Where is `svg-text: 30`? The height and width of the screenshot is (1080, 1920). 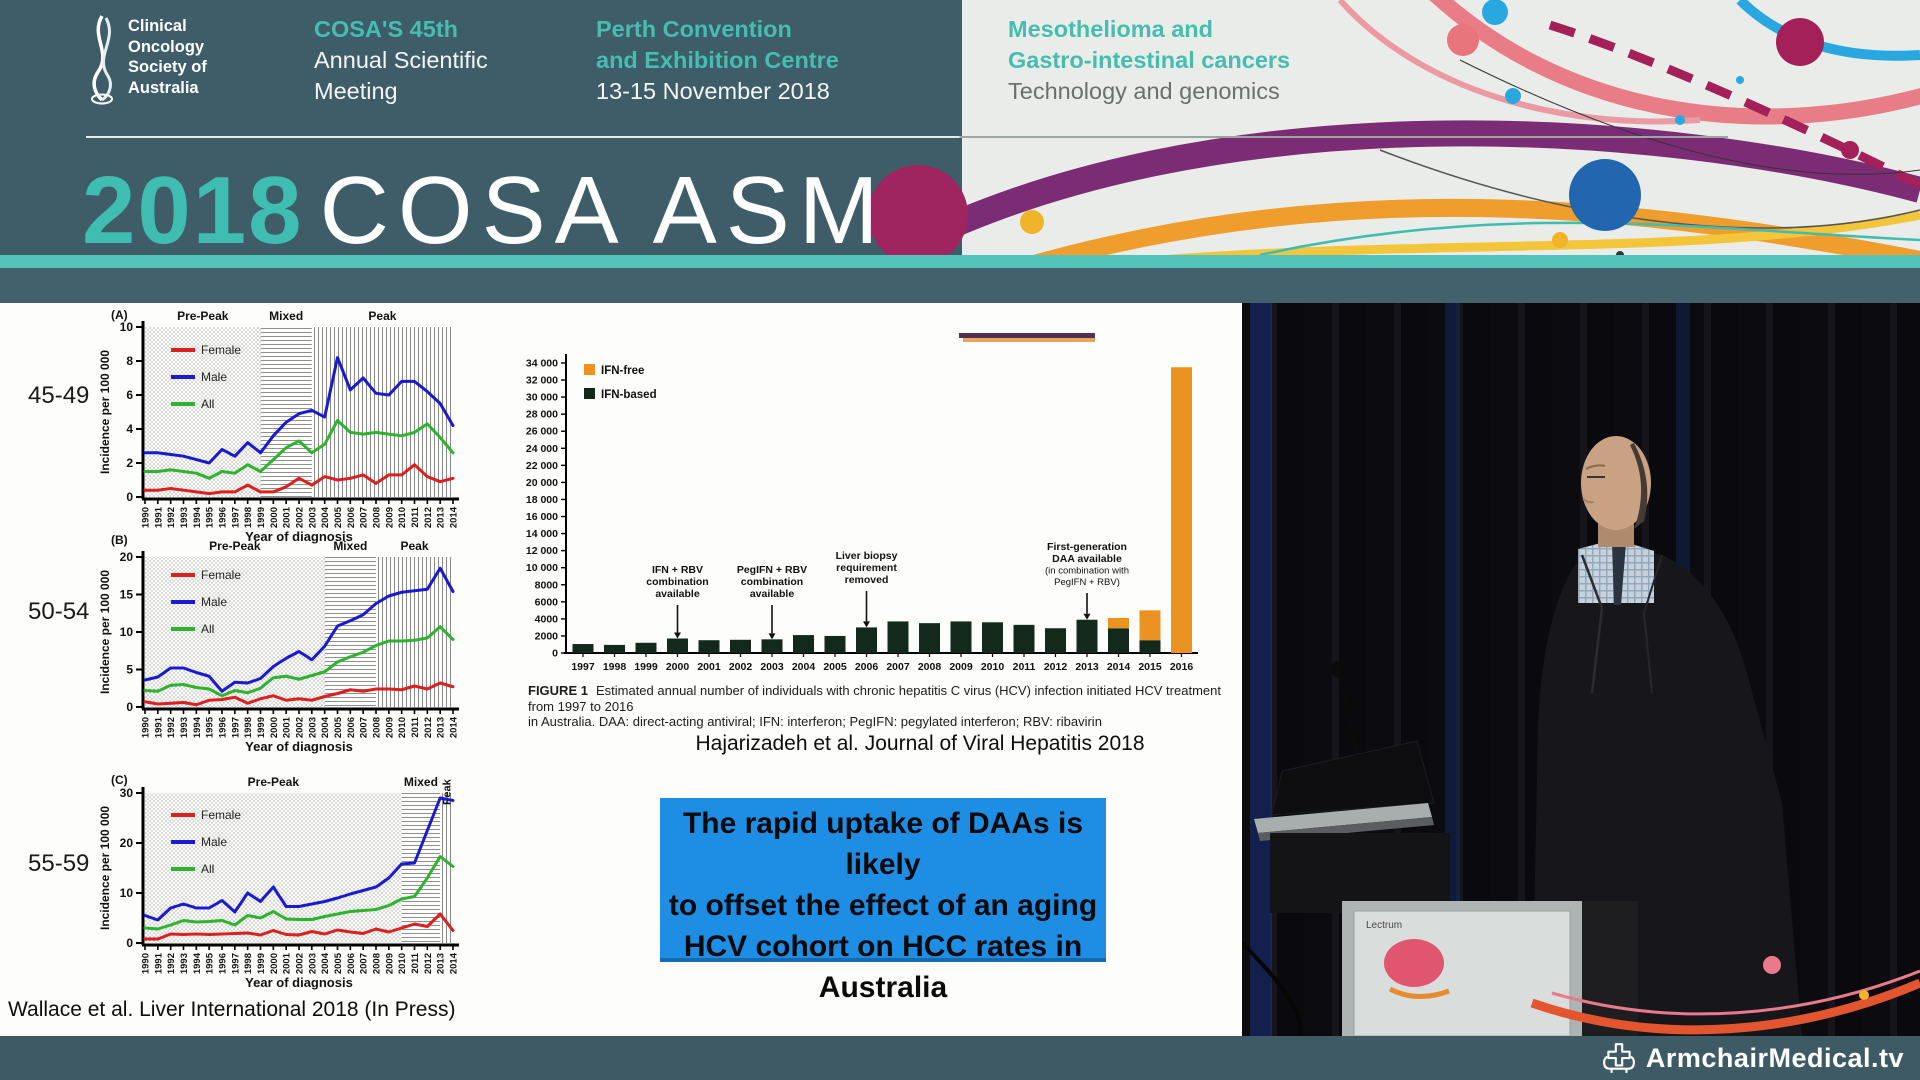
svg-text: 30 is located at coordinates (127, 793).